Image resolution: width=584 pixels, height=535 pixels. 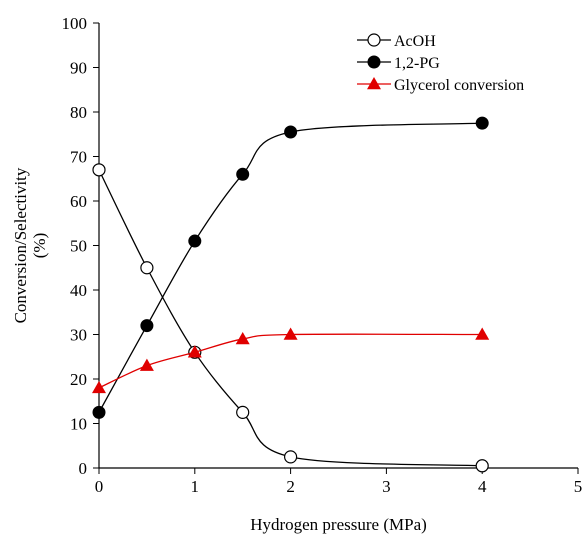 I want to click on y-tick-label: 40, so click(x=78, y=290).